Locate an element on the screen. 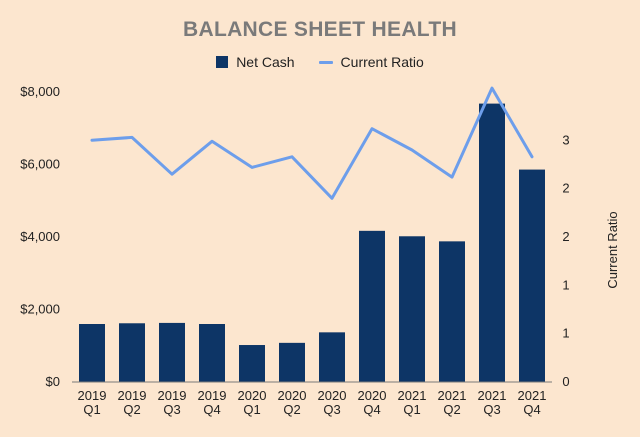  chart-legend: Net Cash Current Ratio is located at coordinates (320, 62).